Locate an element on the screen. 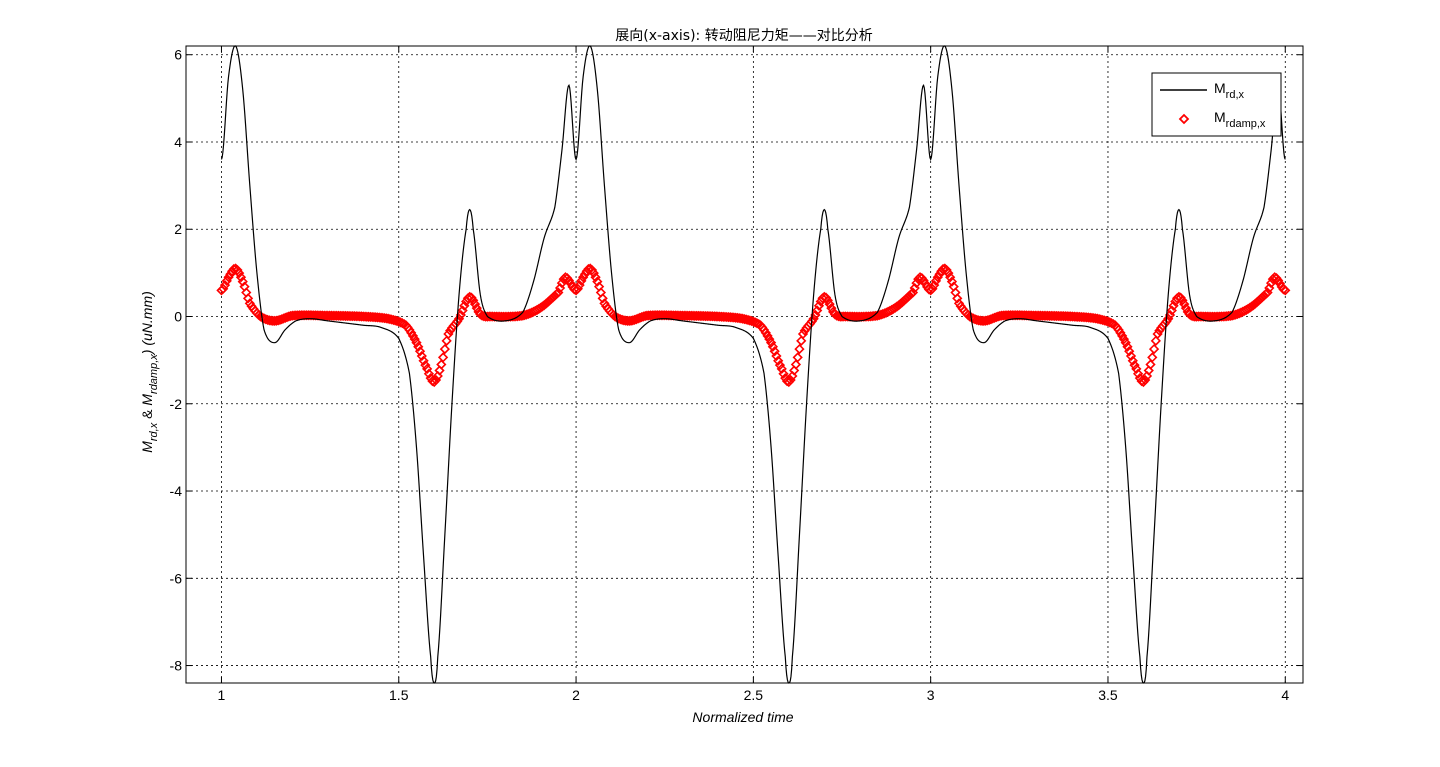  x-tick-label: 2.5 is located at coordinates (754, 695).